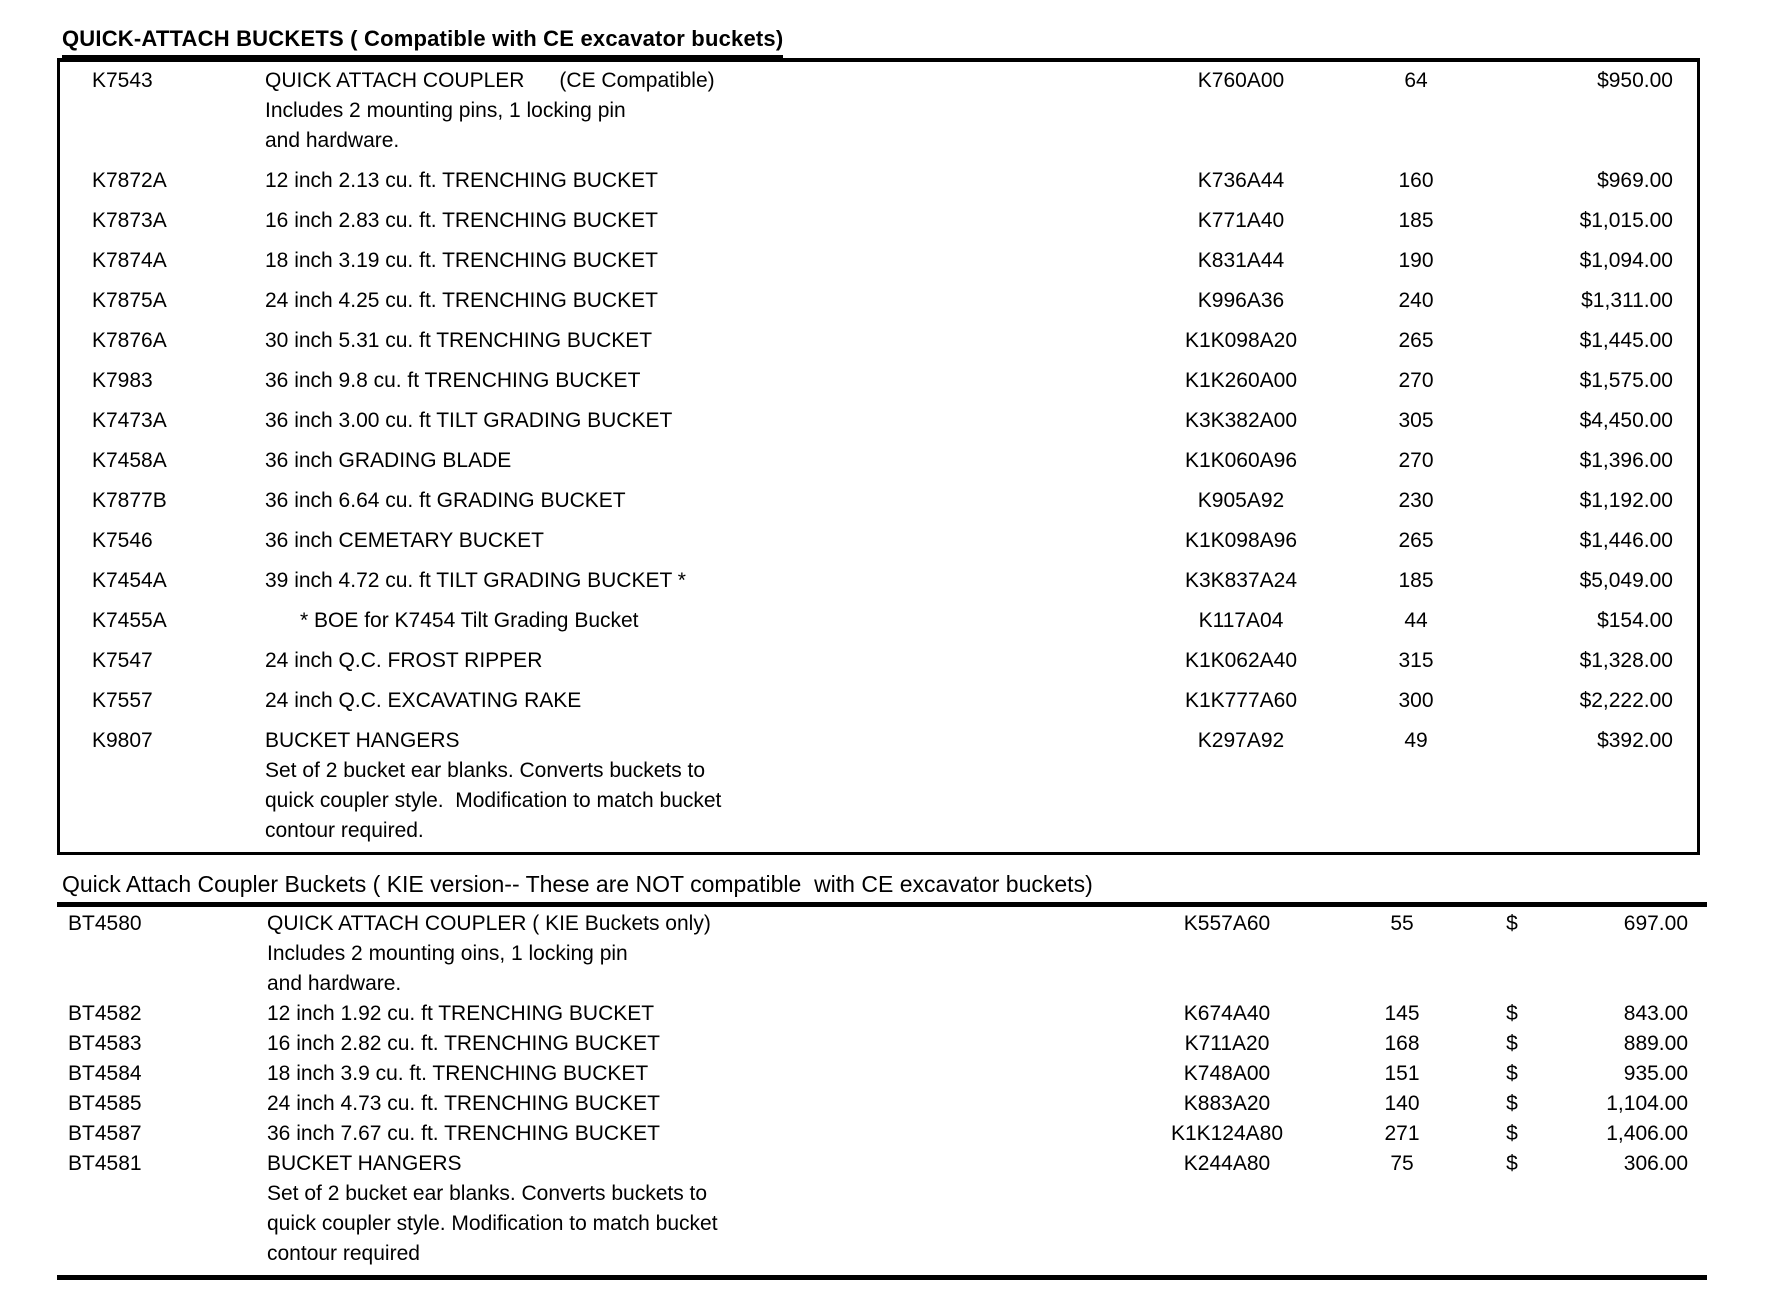 This screenshot has height=1296, width=1766. What do you see at coordinates (404, 660) in the screenshot?
I see `description-line: 24 inch Q.C. FROST RIPPER` at bounding box center [404, 660].